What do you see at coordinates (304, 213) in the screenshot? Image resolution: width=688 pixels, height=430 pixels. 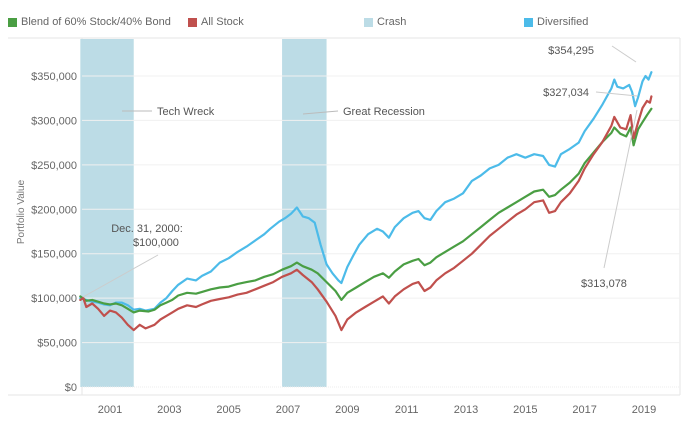 I see `crash-band-great-recession` at bounding box center [304, 213].